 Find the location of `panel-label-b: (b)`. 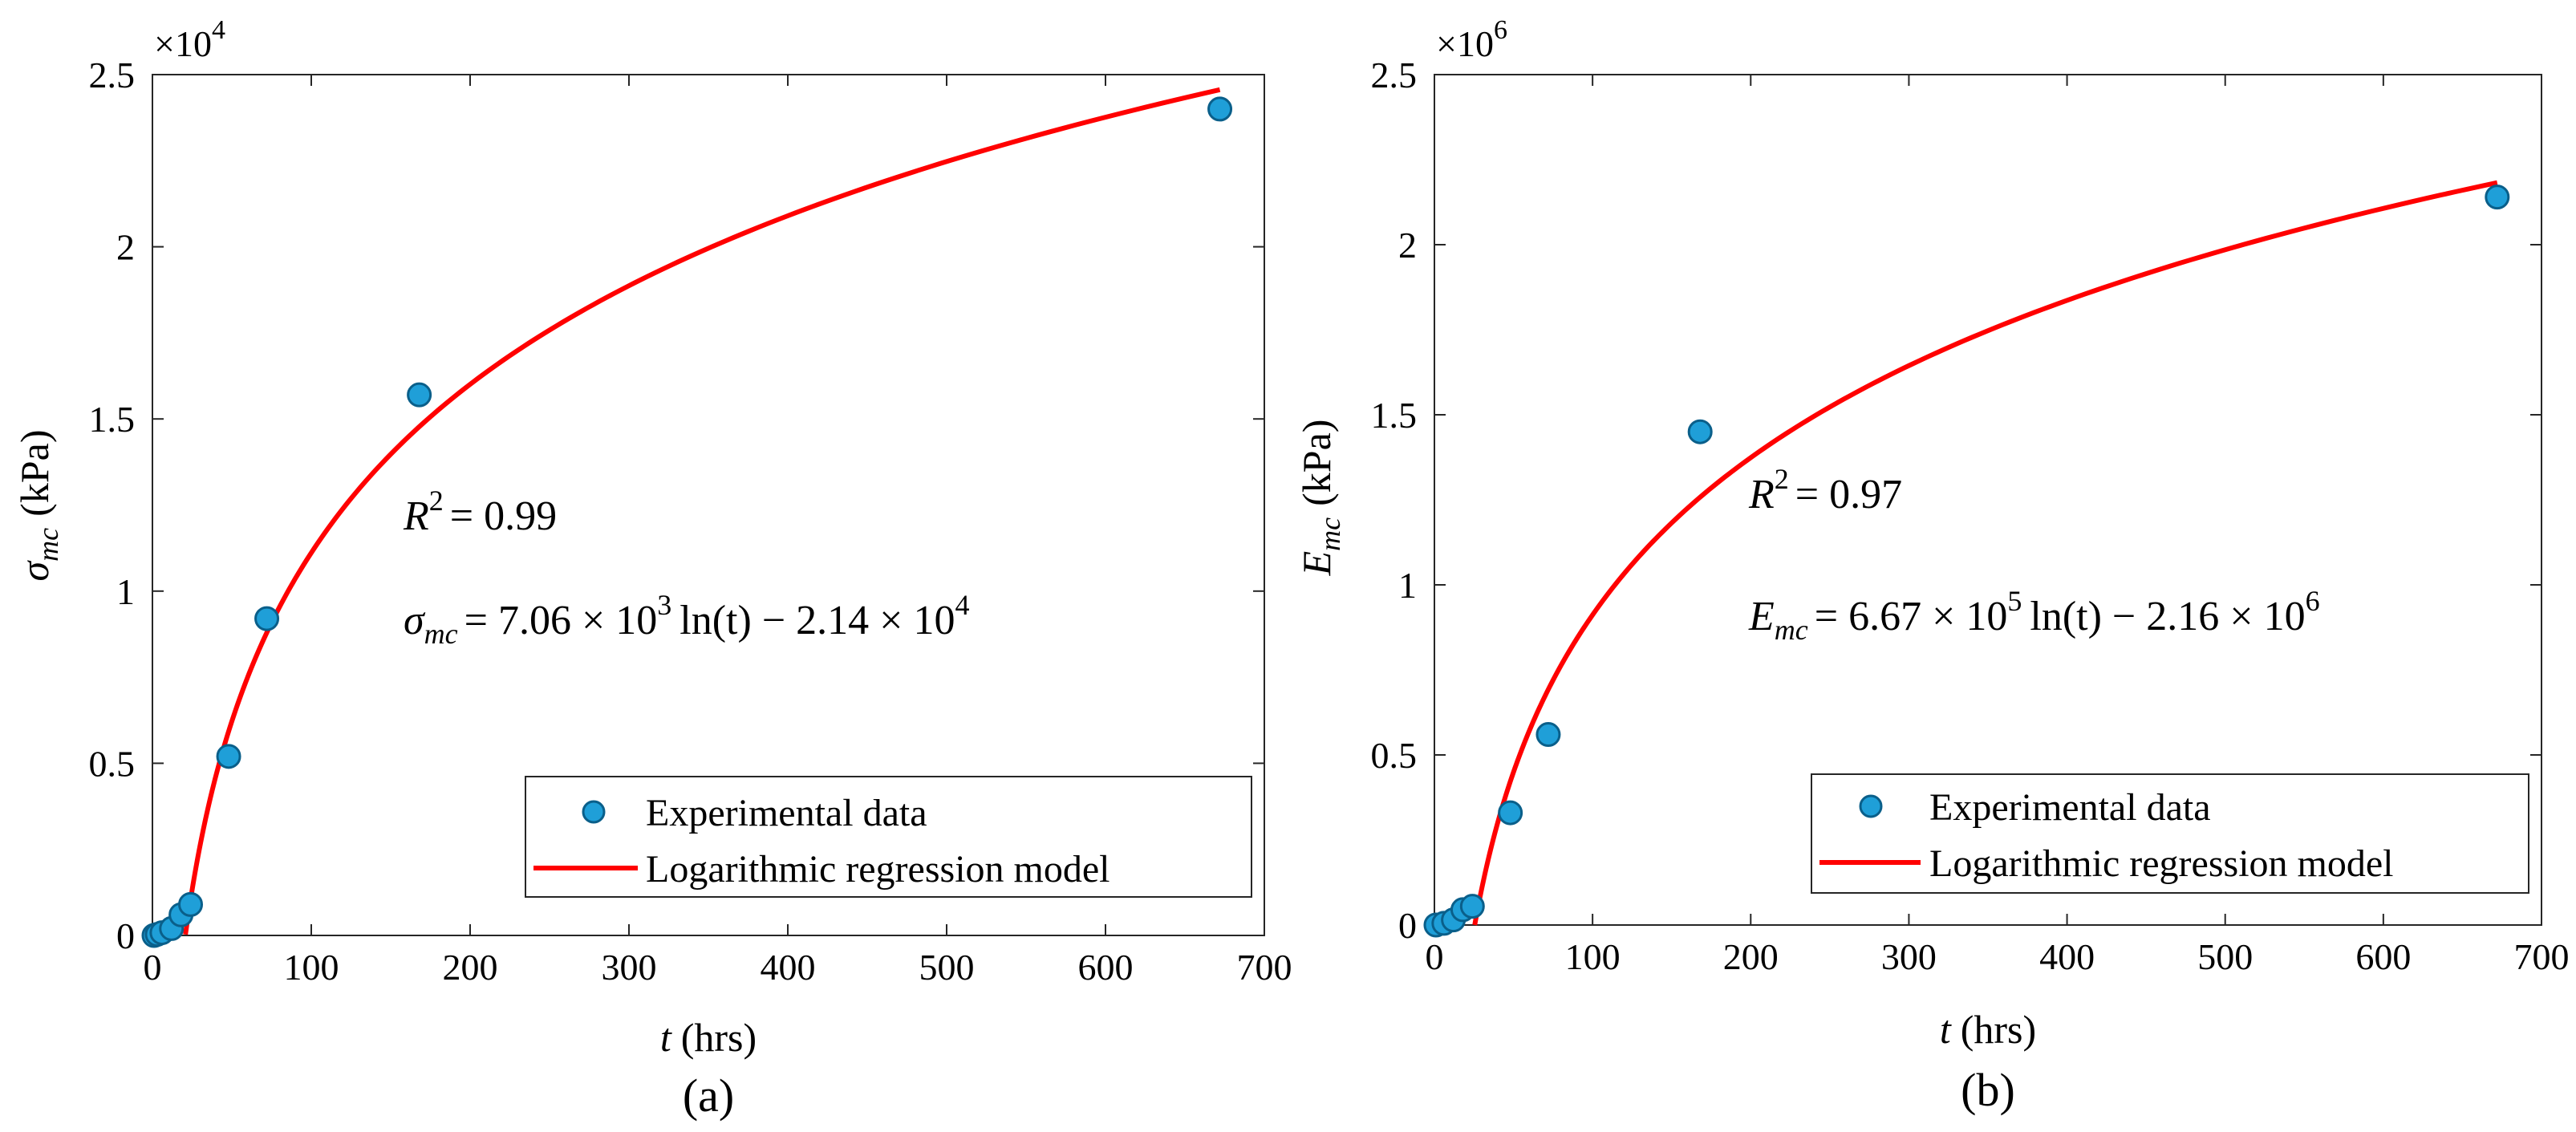

panel-label-b: (b) is located at coordinates (1988, 1090).